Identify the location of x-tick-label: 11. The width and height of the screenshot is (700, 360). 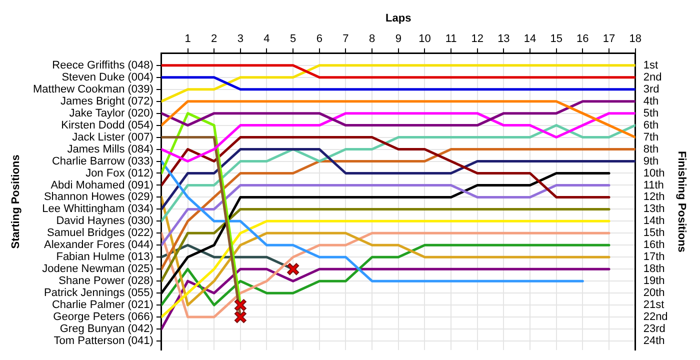
(451, 38).